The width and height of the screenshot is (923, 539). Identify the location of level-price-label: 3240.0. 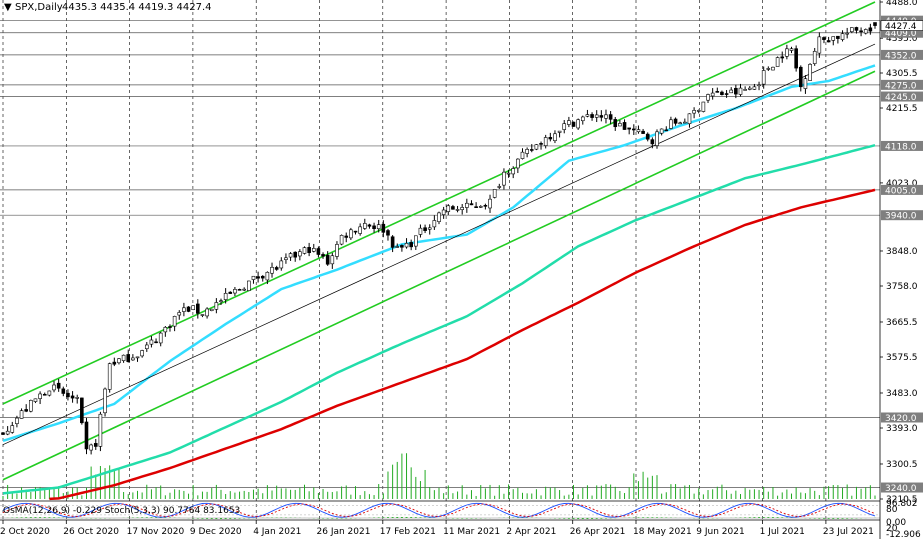
(901, 489).